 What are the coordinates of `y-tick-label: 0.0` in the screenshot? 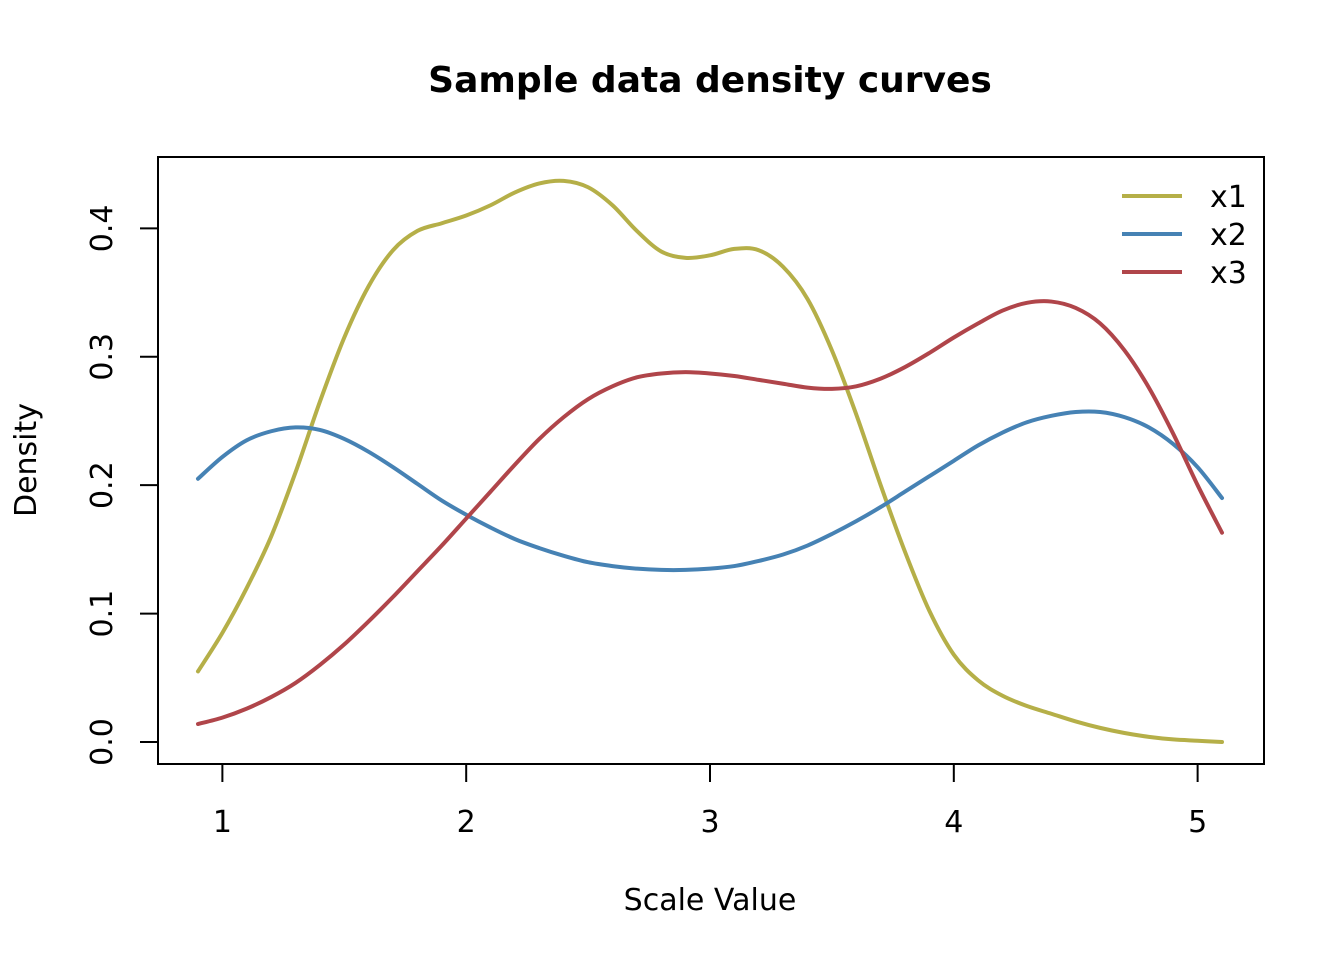 It's located at (102, 742).